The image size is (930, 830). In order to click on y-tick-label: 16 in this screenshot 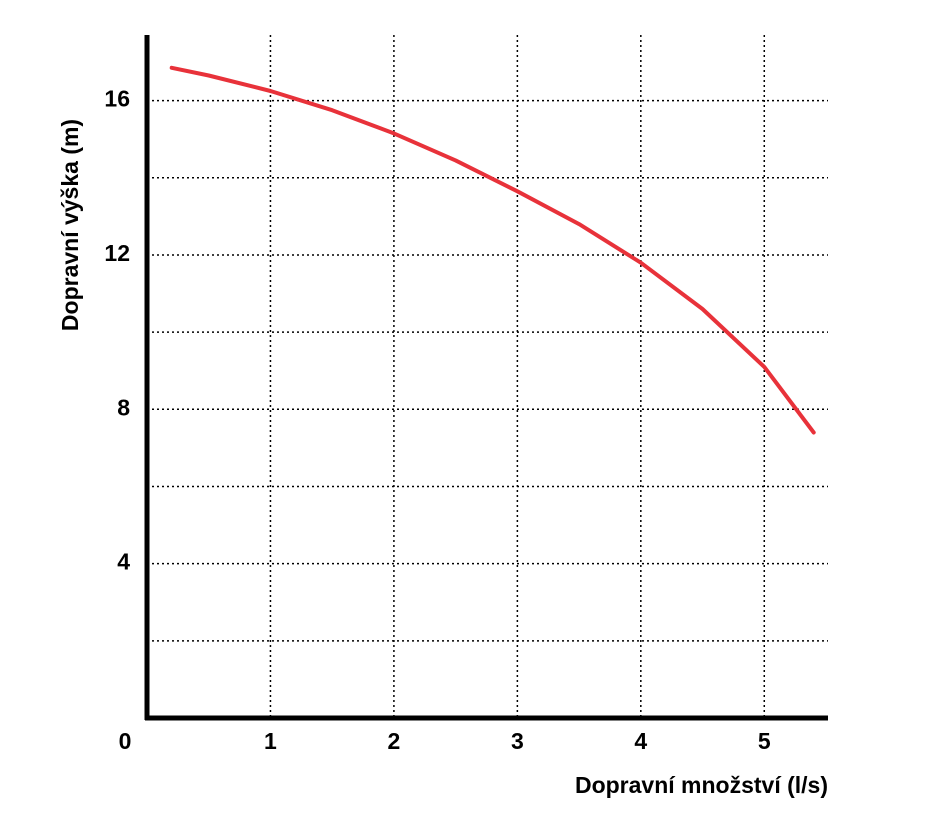, I will do `click(117, 99)`.